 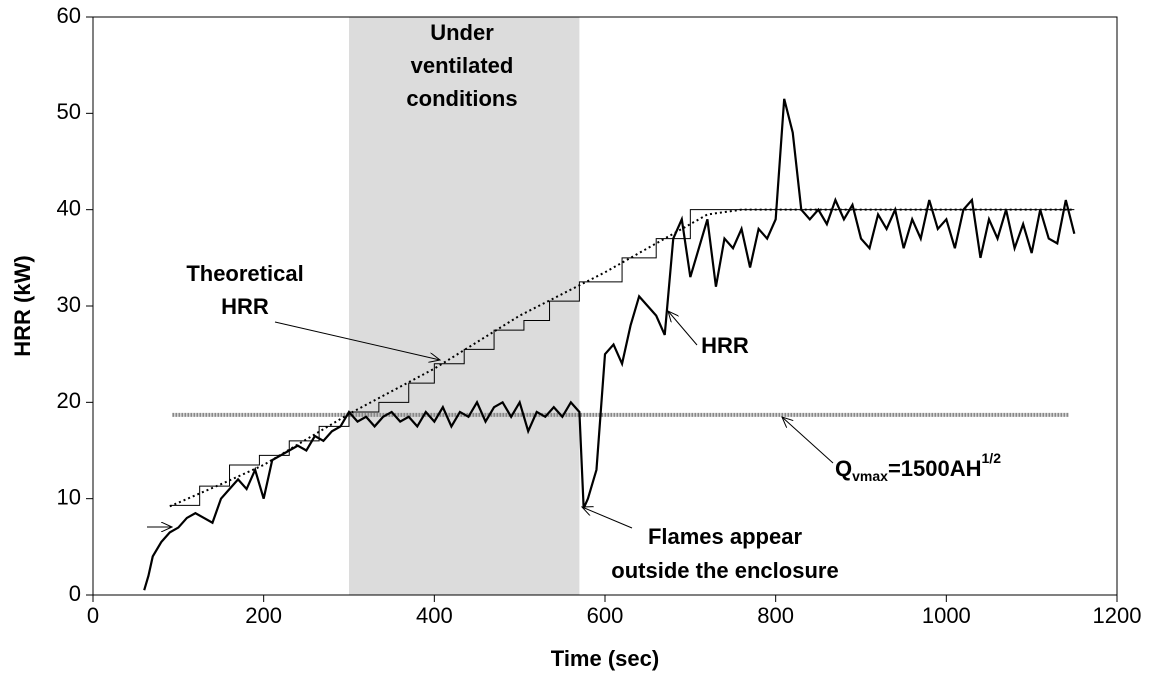 I want to click on annotation: ventilated, so click(x=462, y=65).